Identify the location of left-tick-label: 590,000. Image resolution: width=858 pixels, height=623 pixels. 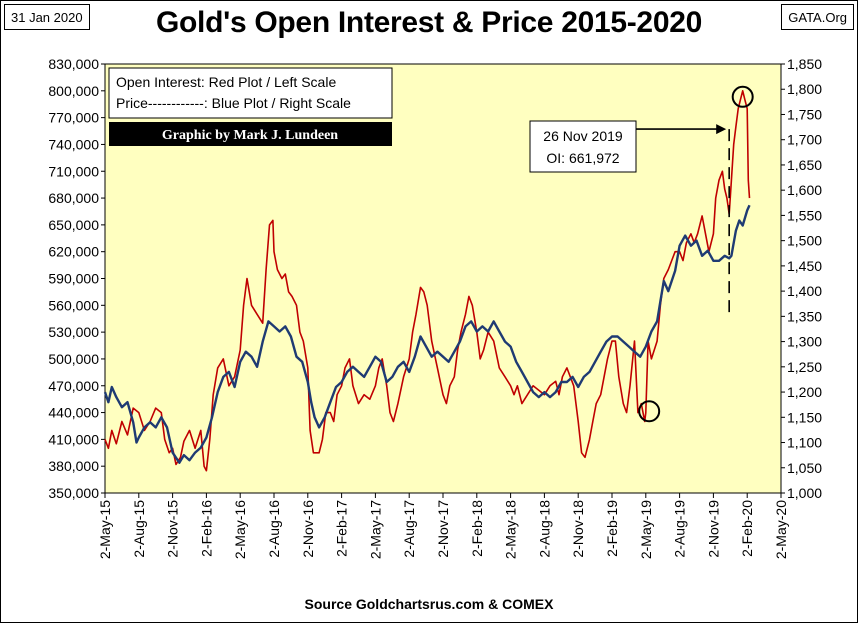
(73, 279).